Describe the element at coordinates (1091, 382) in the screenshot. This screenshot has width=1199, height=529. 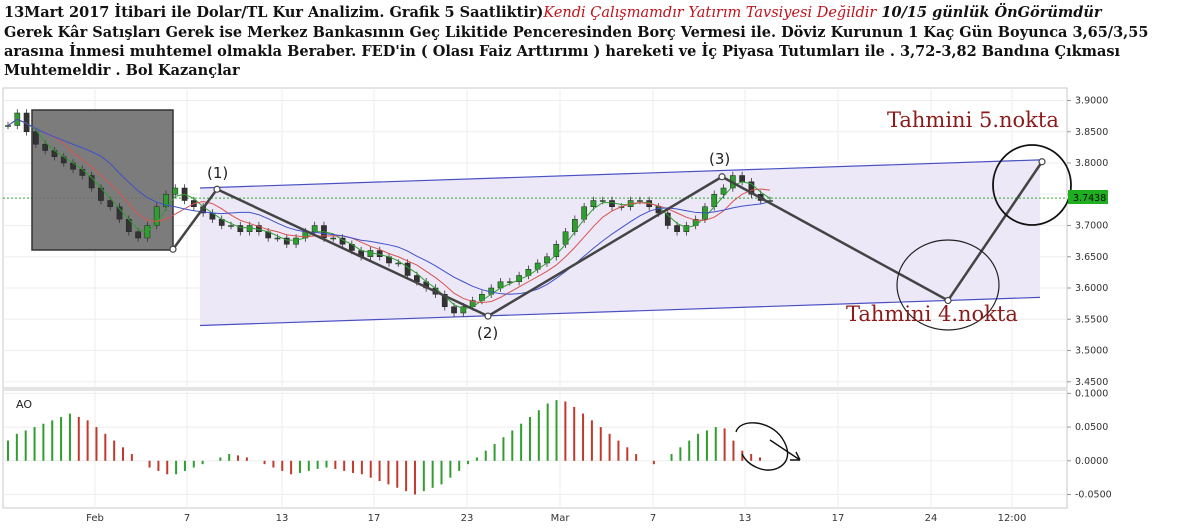
I see `y-tick-label: 3.4500` at that location.